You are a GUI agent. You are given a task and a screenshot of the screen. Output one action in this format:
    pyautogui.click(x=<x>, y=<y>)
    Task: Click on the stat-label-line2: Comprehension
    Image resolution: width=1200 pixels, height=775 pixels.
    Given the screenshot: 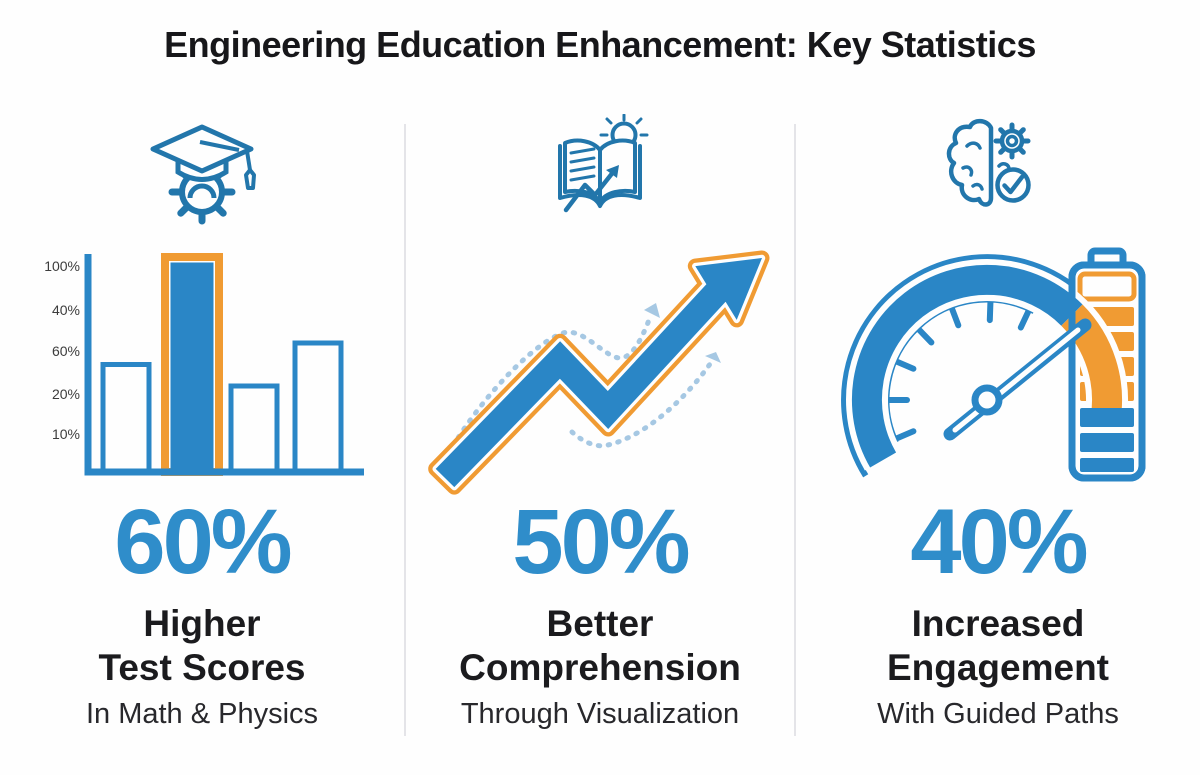 What is the action you would take?
    pyautogui.click(x=600, y=668)
    